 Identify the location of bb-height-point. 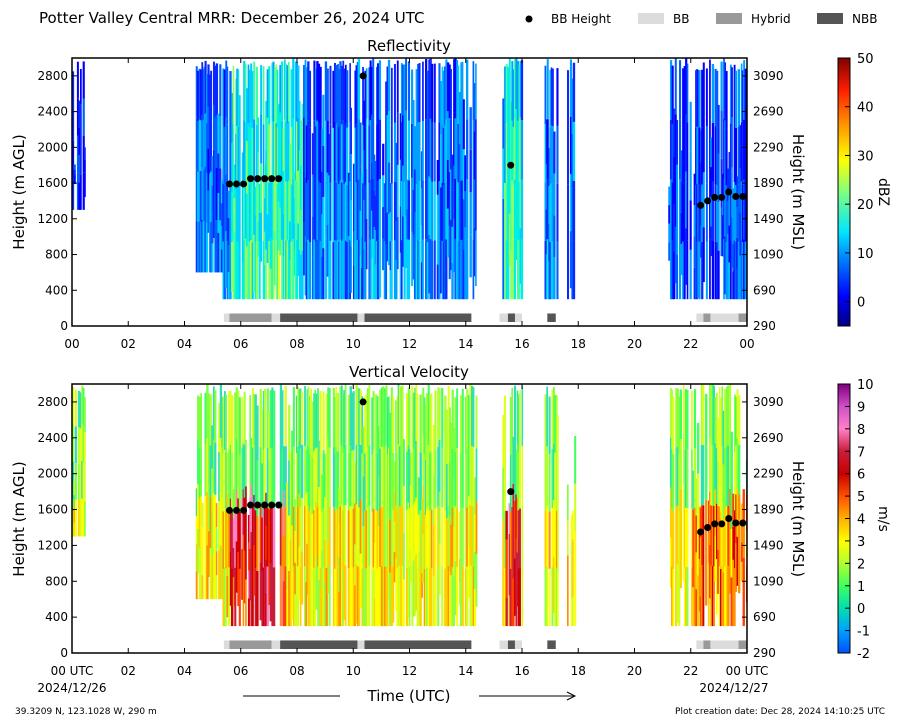
(729, 192).